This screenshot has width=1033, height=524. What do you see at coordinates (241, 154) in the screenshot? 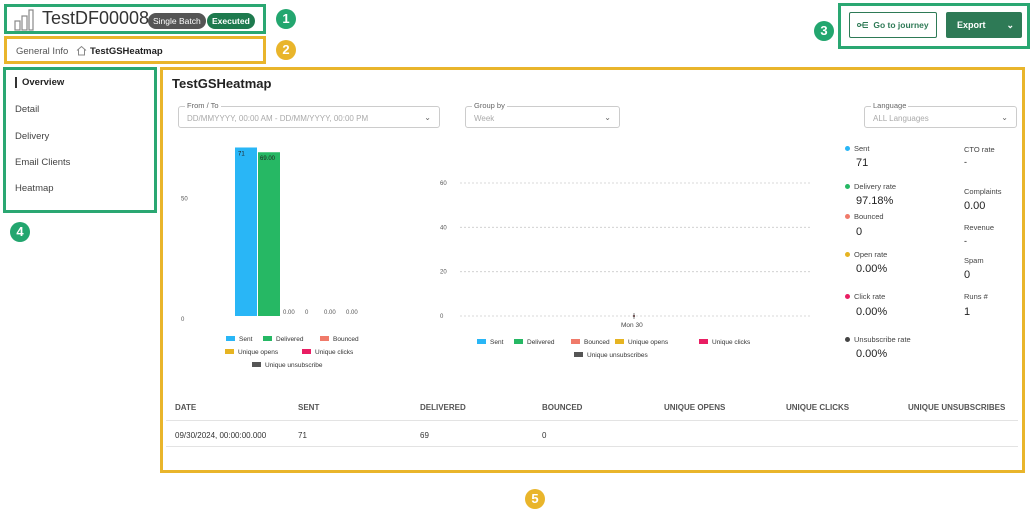
I see `bar-data-label: 71` at bounding box center [241, 154].